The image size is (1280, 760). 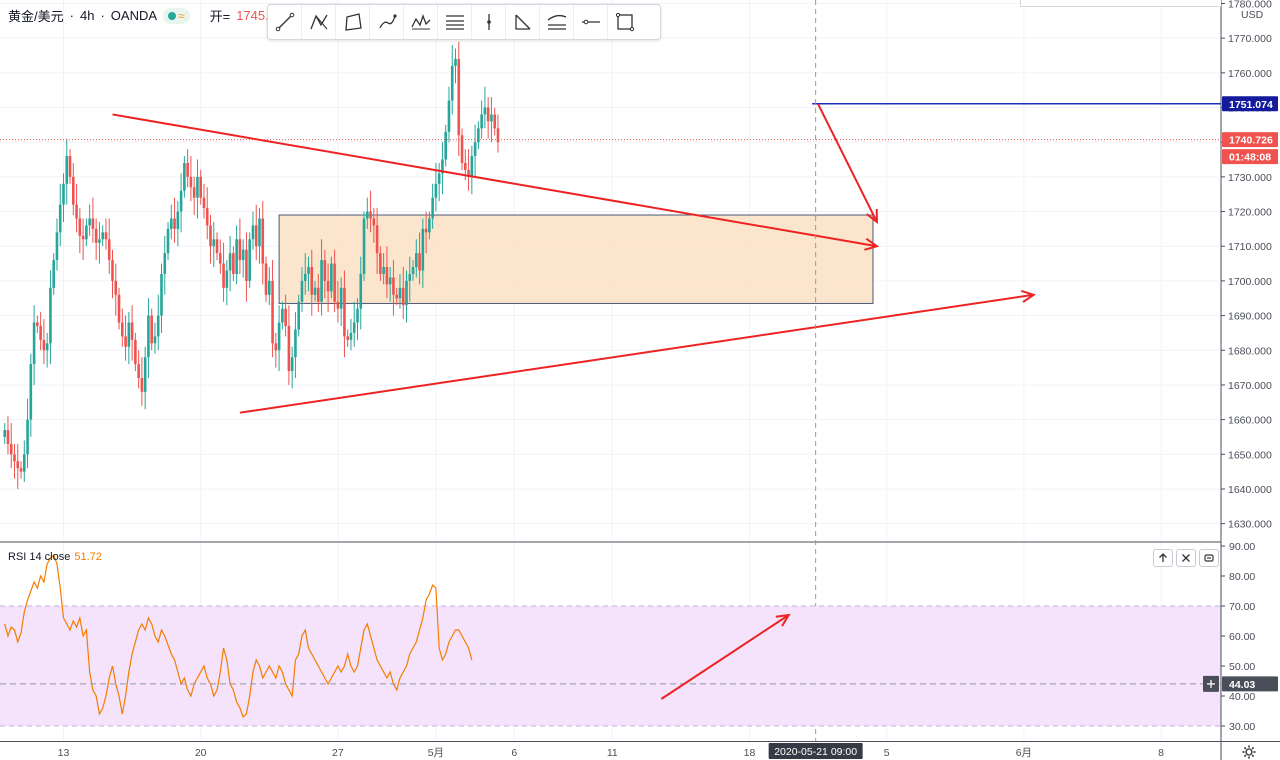 I want to click on lower-trendline, so click(x=637, y=351).